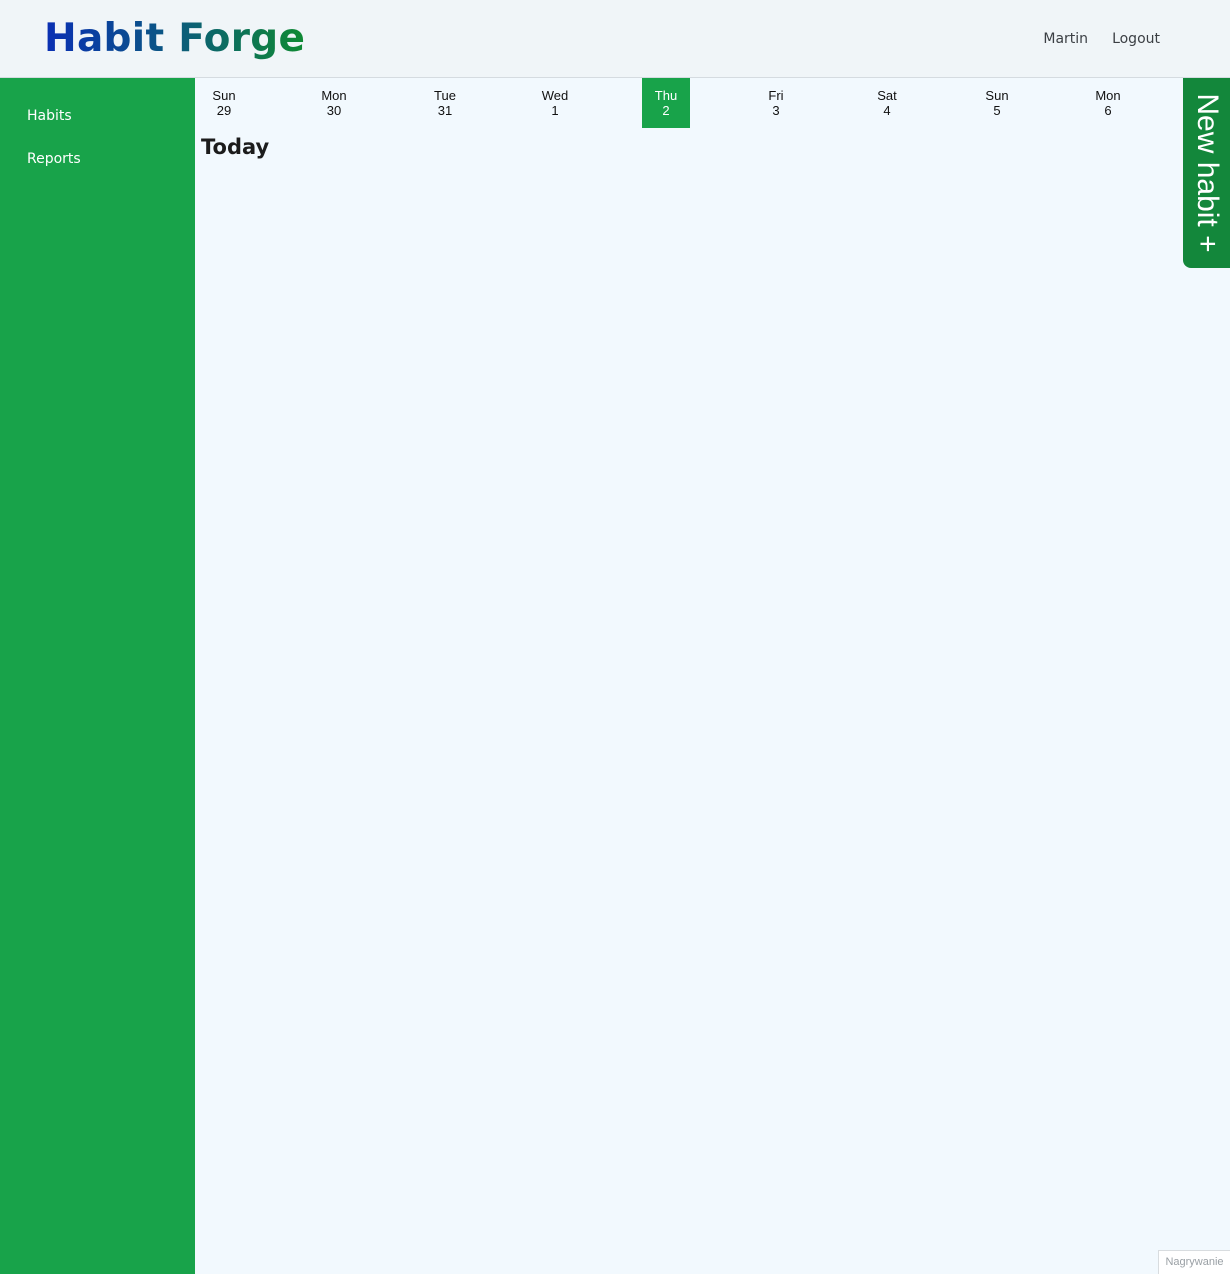 This screenshot has width=1230, height=1274. I want to click on new-habit-button: New habit +, so click(1206, 173).